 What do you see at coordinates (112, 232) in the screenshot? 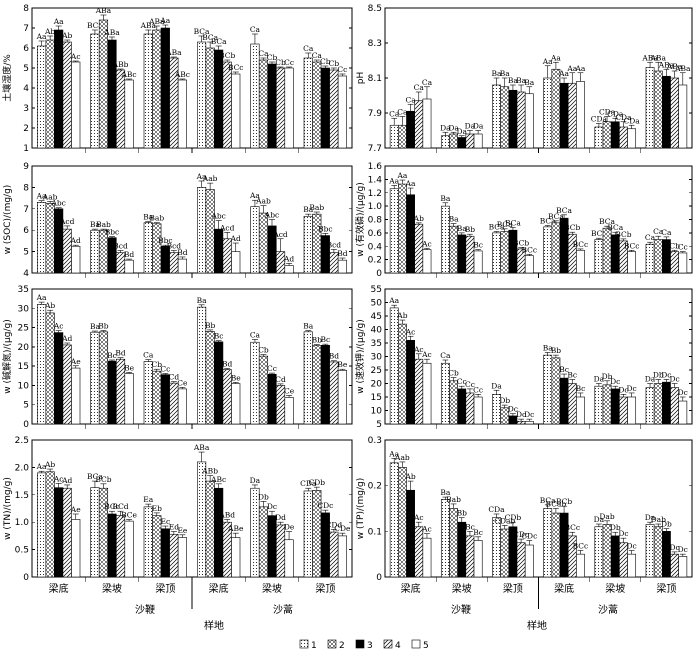
I see `data-label: Bbc` at bounding box center [112, 232].